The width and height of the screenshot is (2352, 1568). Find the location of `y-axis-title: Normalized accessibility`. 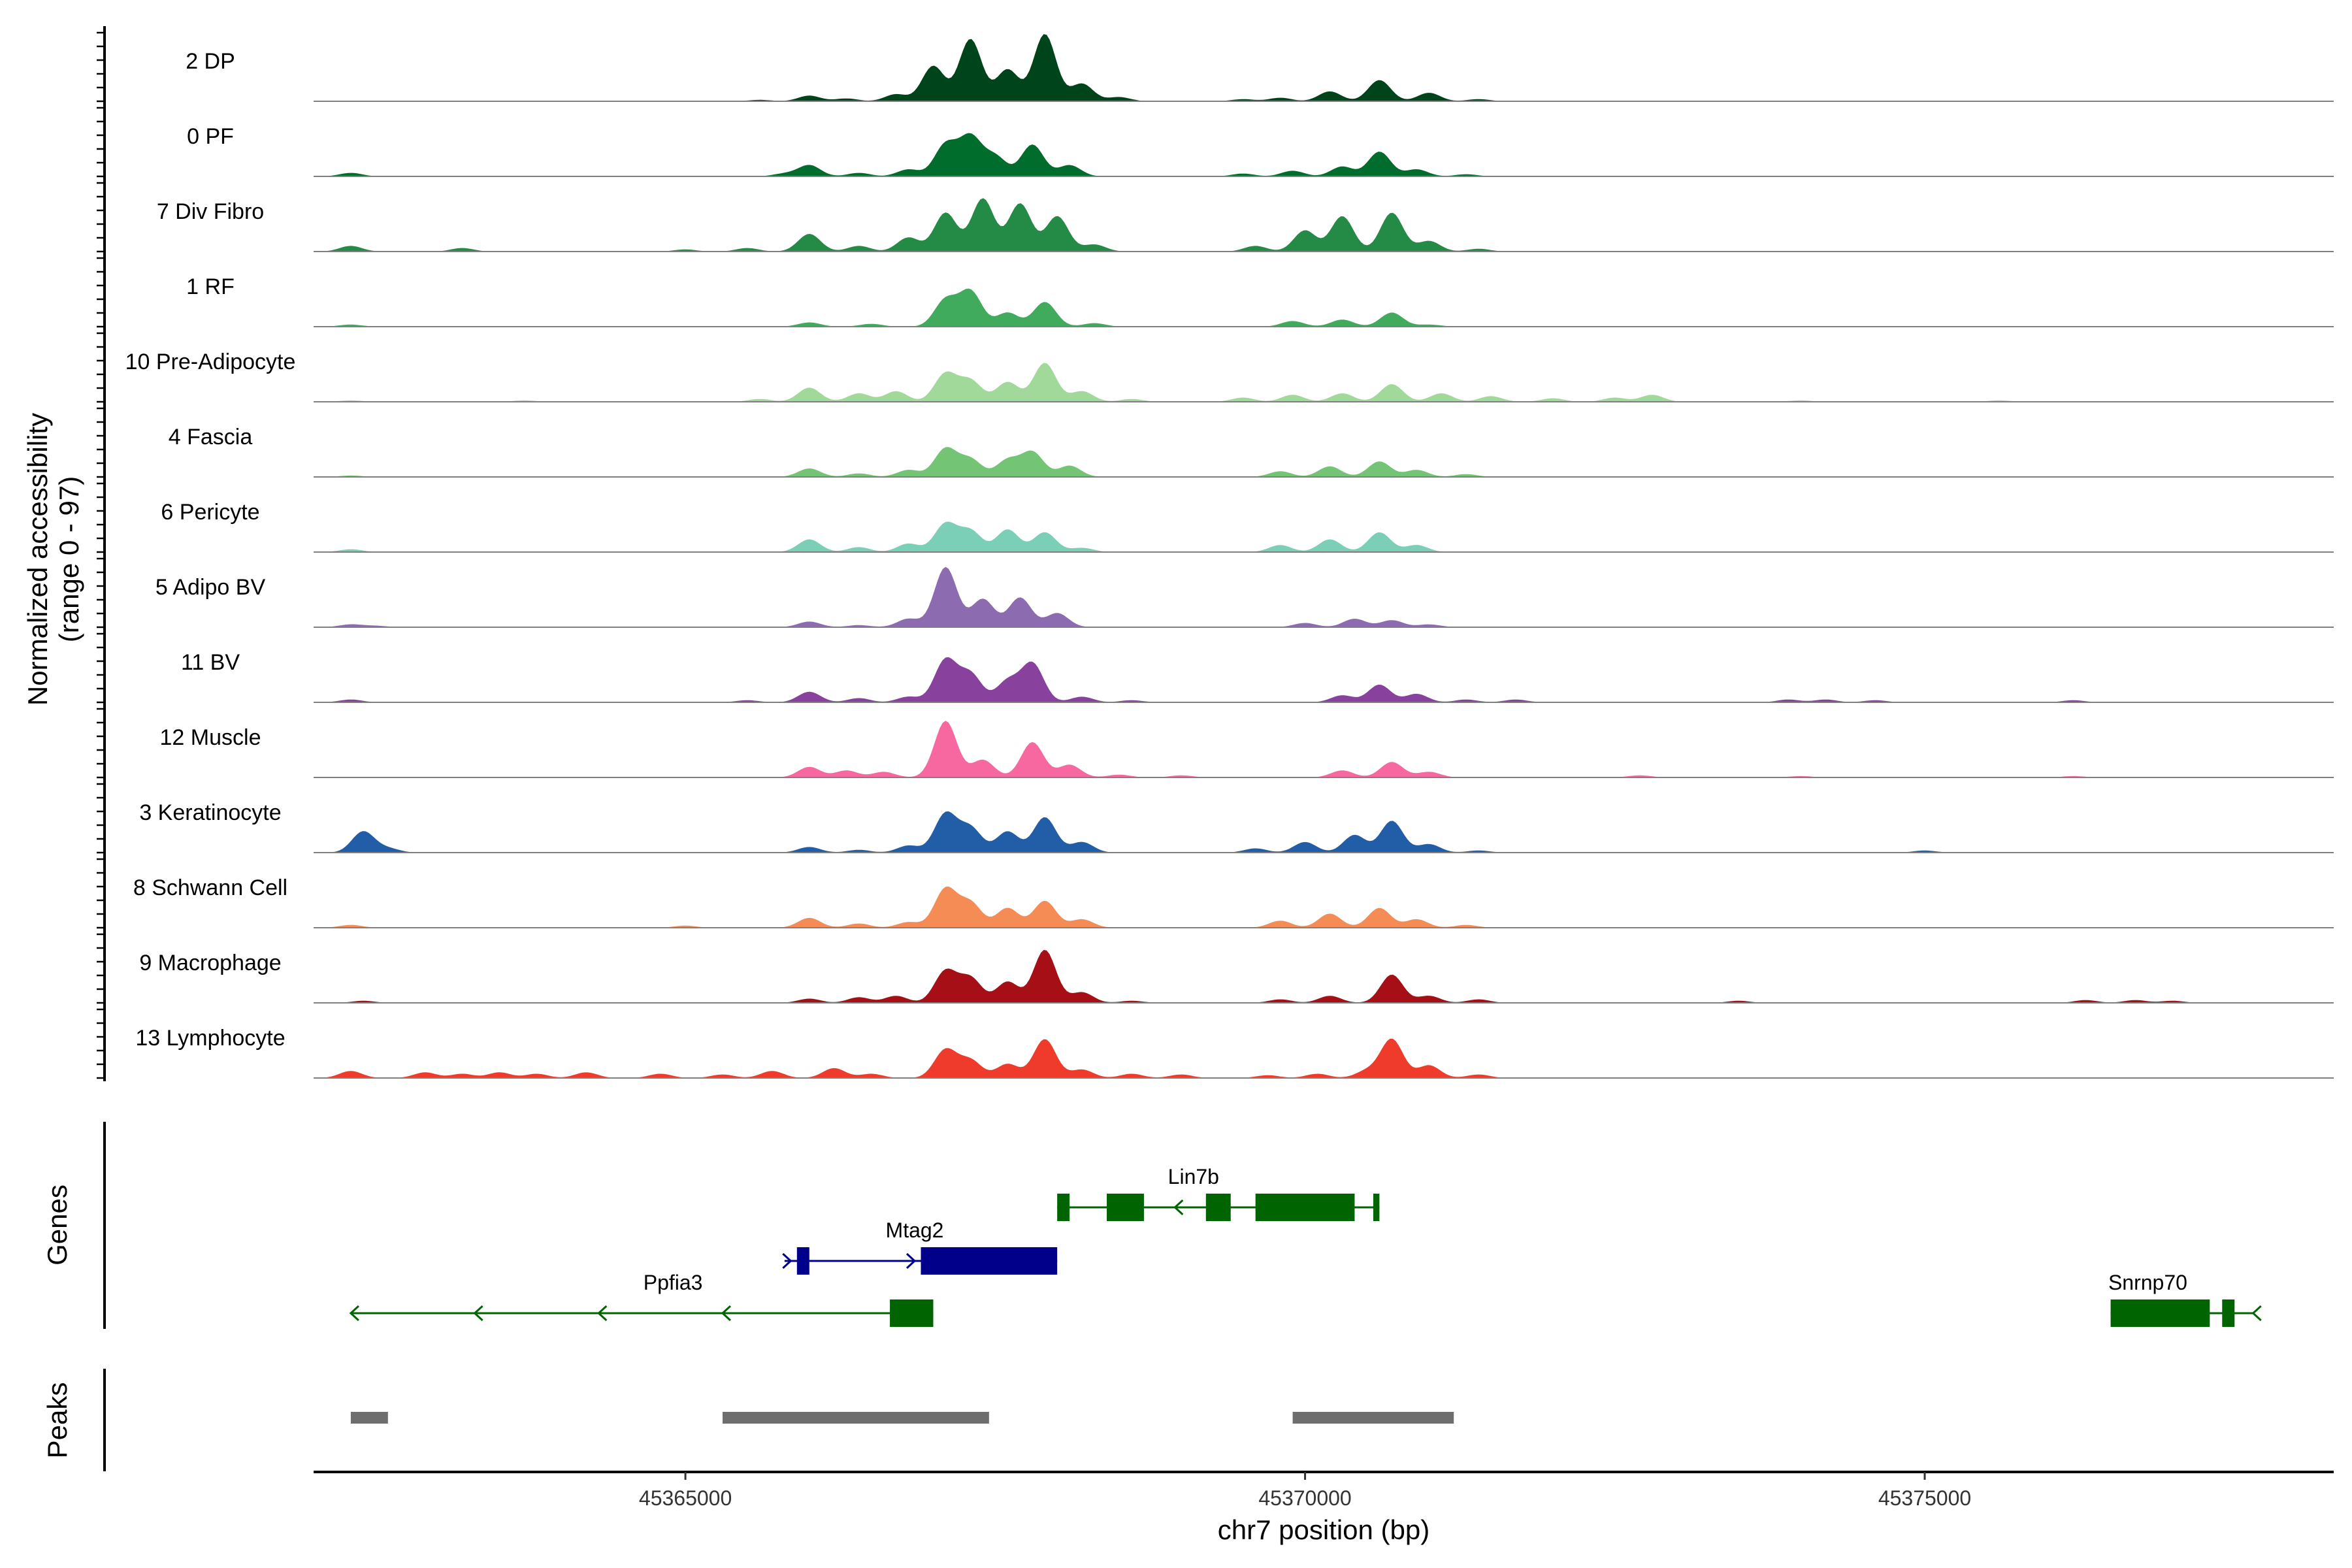

y-axis-title: Normalized accessibility is located at coordinates (37, 559).